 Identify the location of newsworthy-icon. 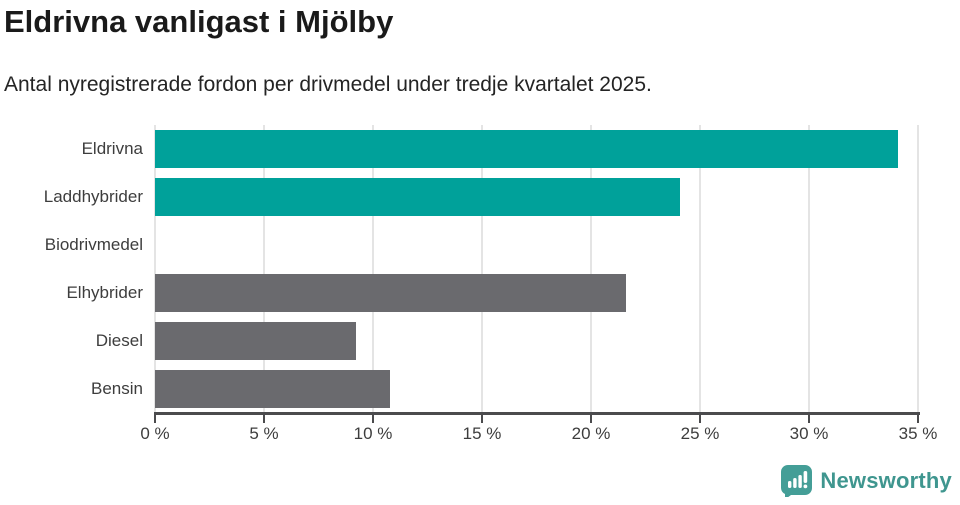
(797, 481).